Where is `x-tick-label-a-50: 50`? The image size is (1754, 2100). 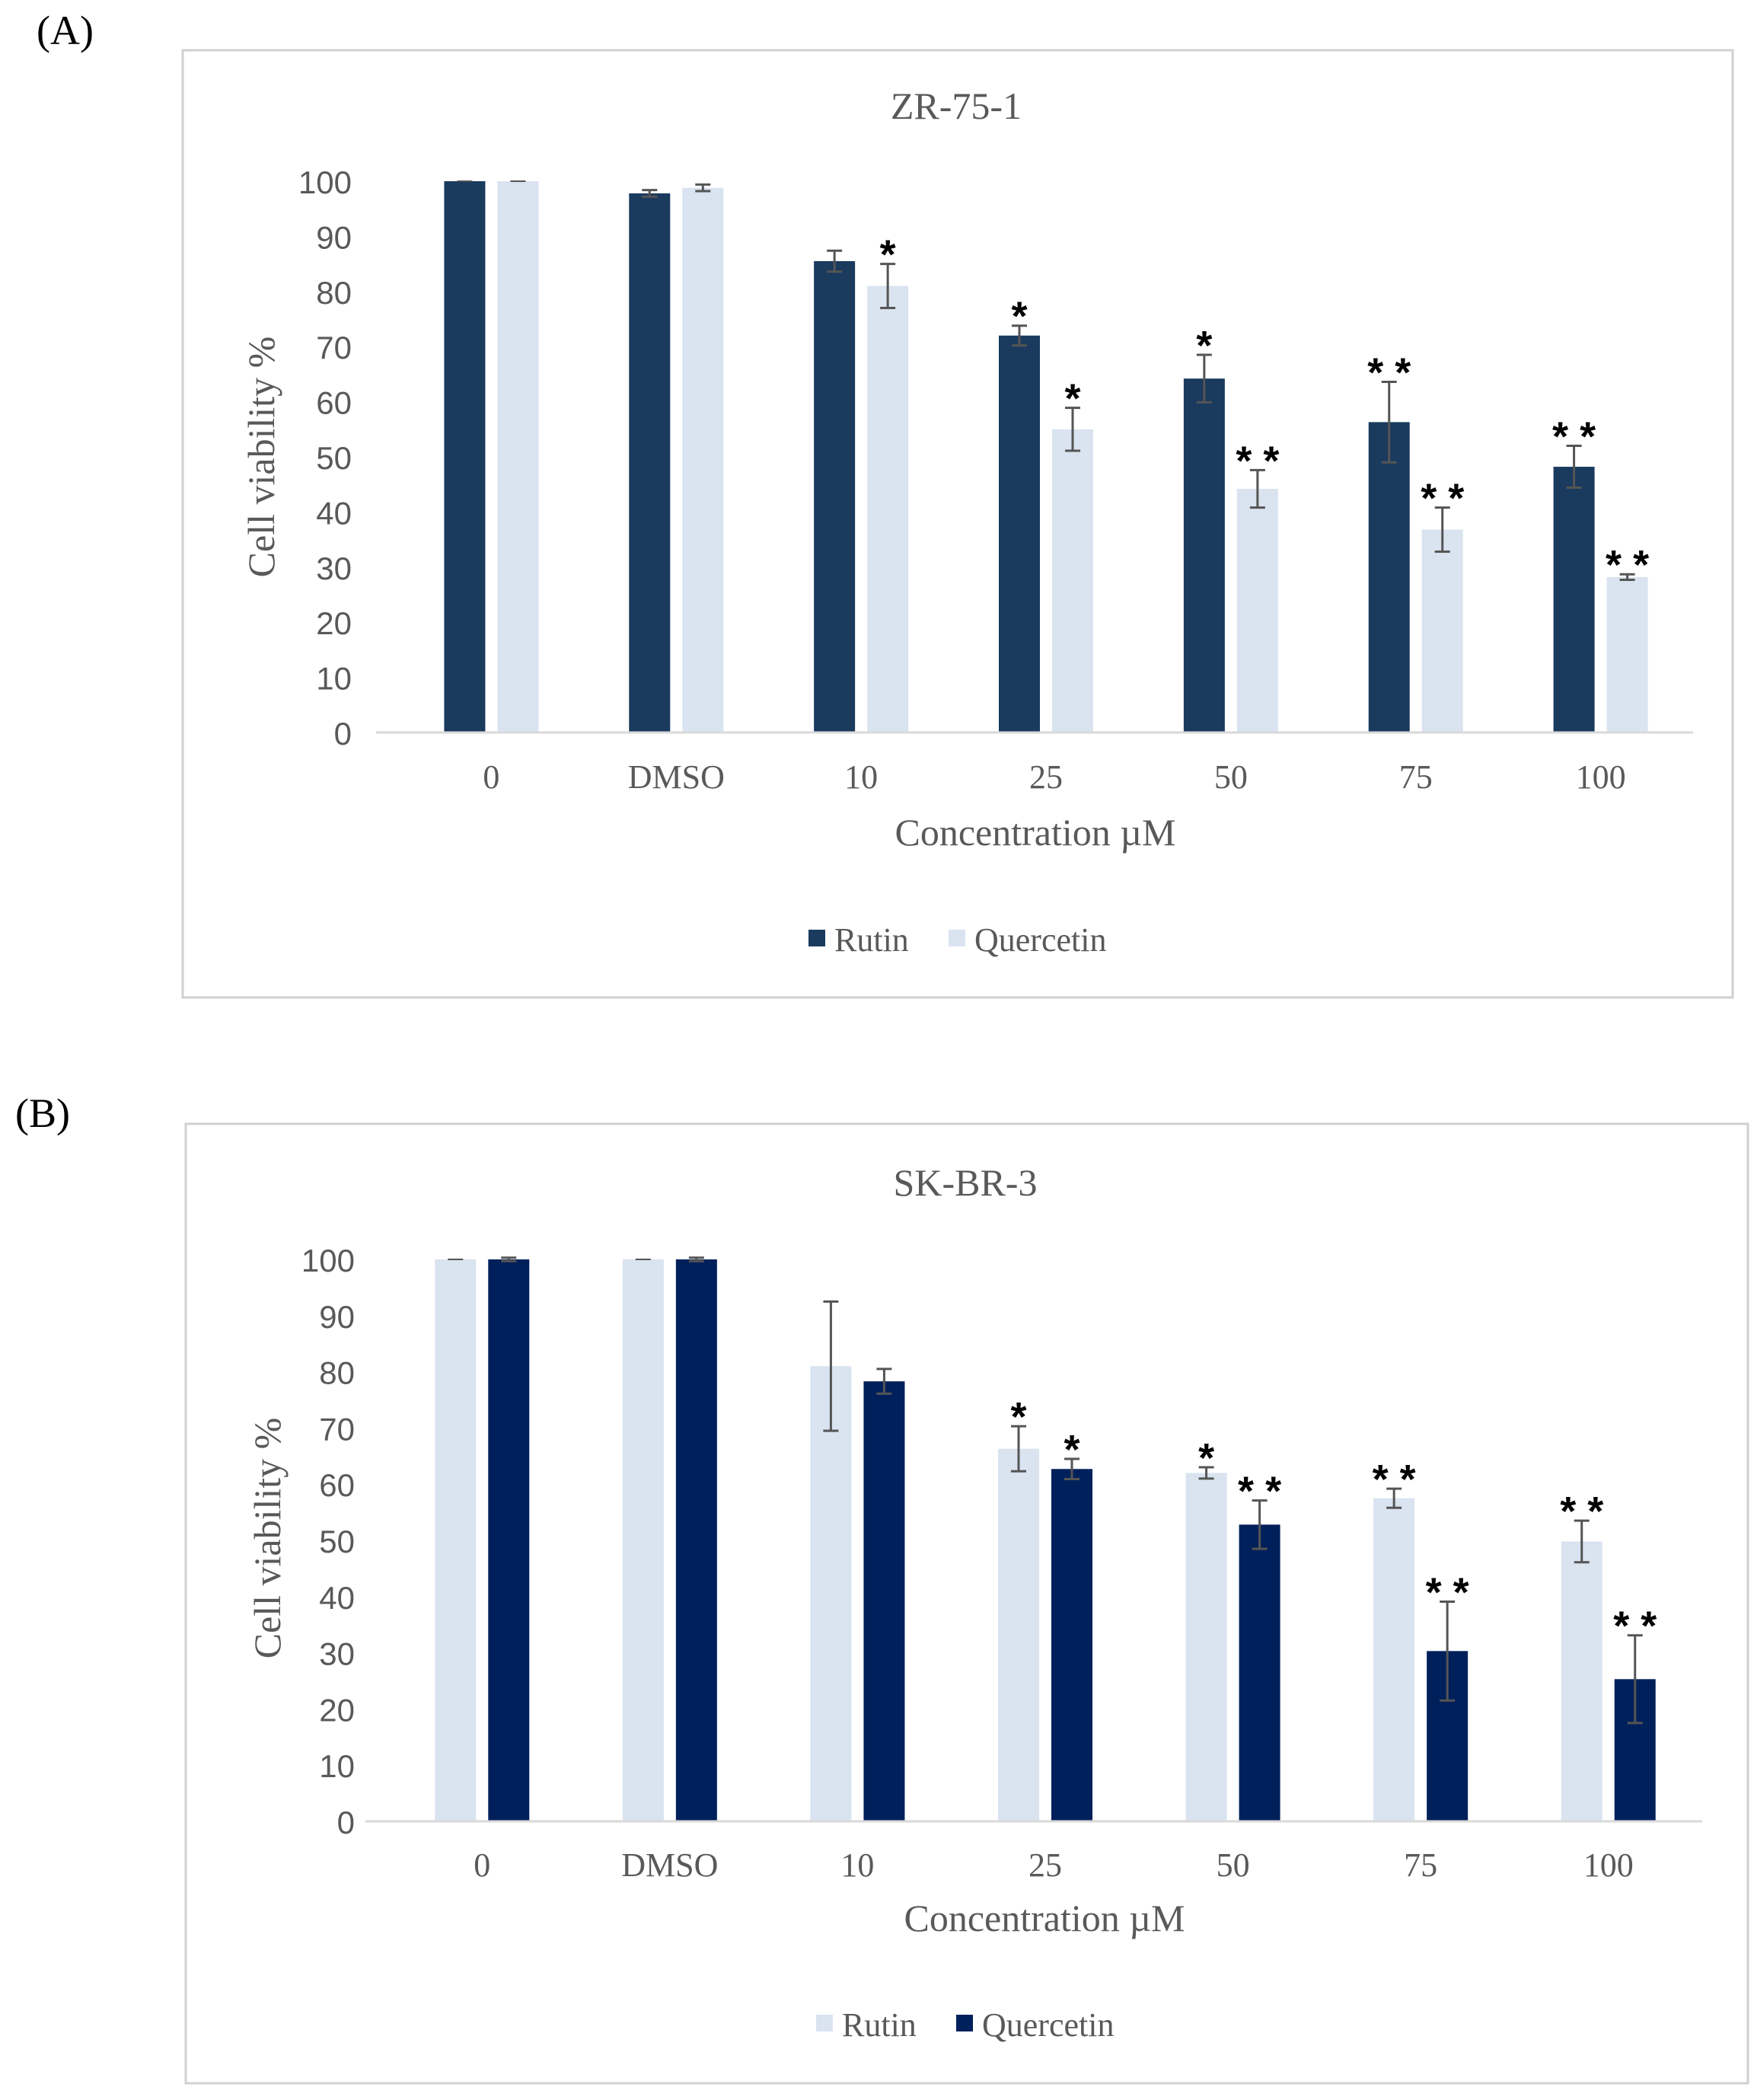 x-tick-label-a-50: 50 is located at coordinates (1231, 777).